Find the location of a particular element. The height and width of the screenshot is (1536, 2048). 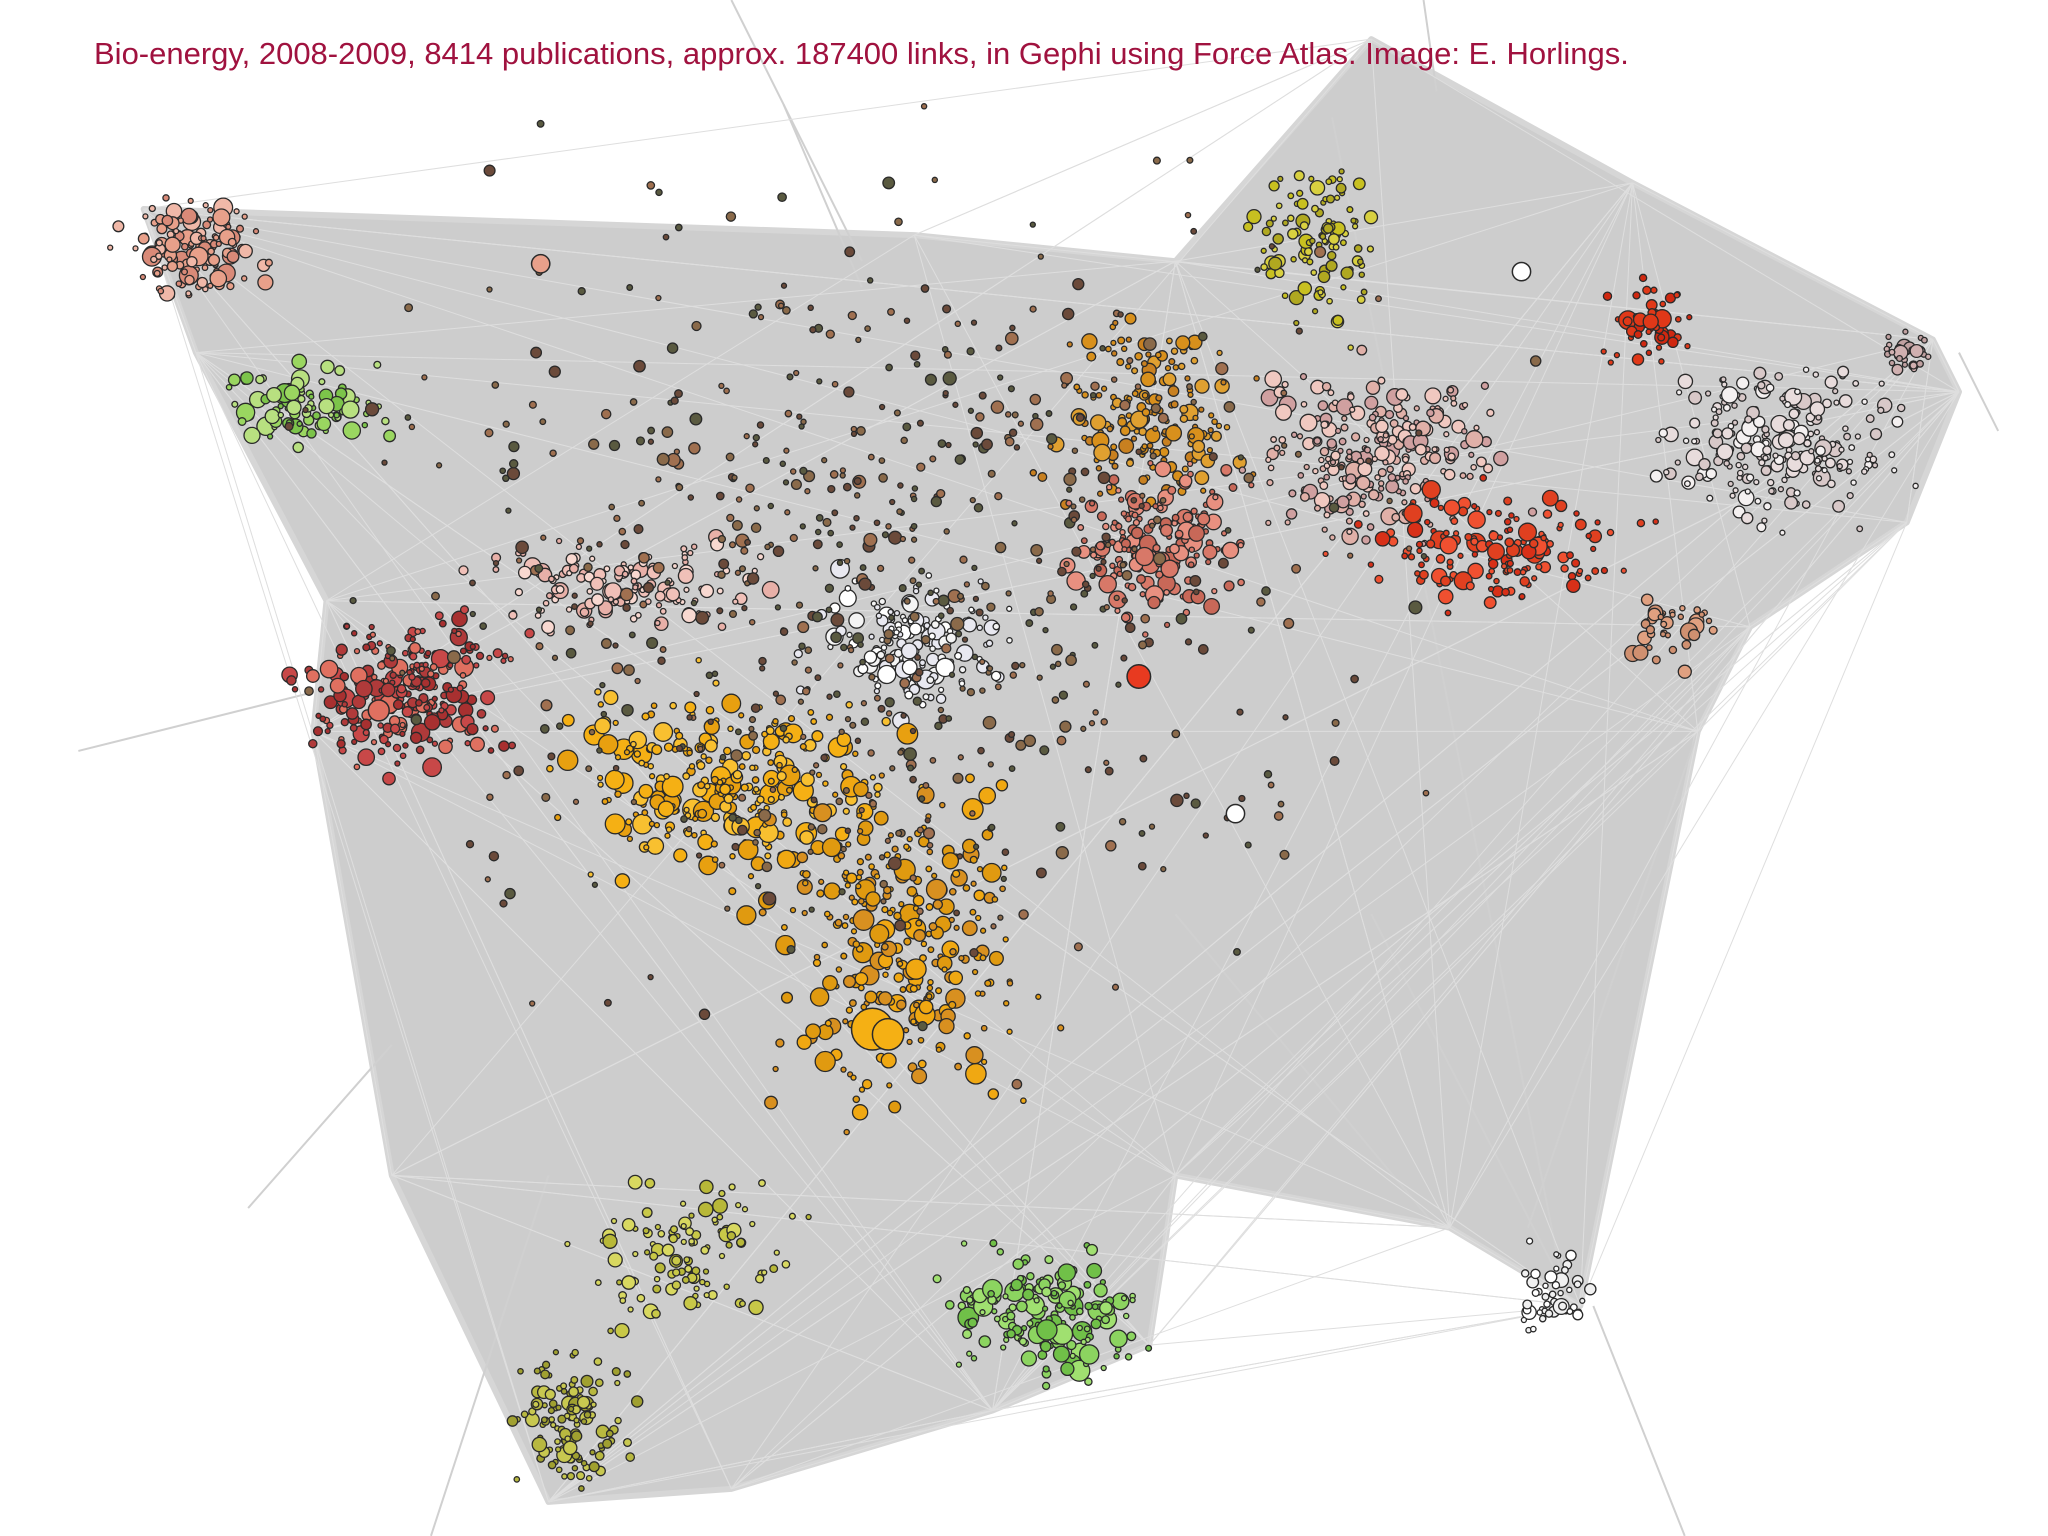

link is located at coordinates (1365, 1325).